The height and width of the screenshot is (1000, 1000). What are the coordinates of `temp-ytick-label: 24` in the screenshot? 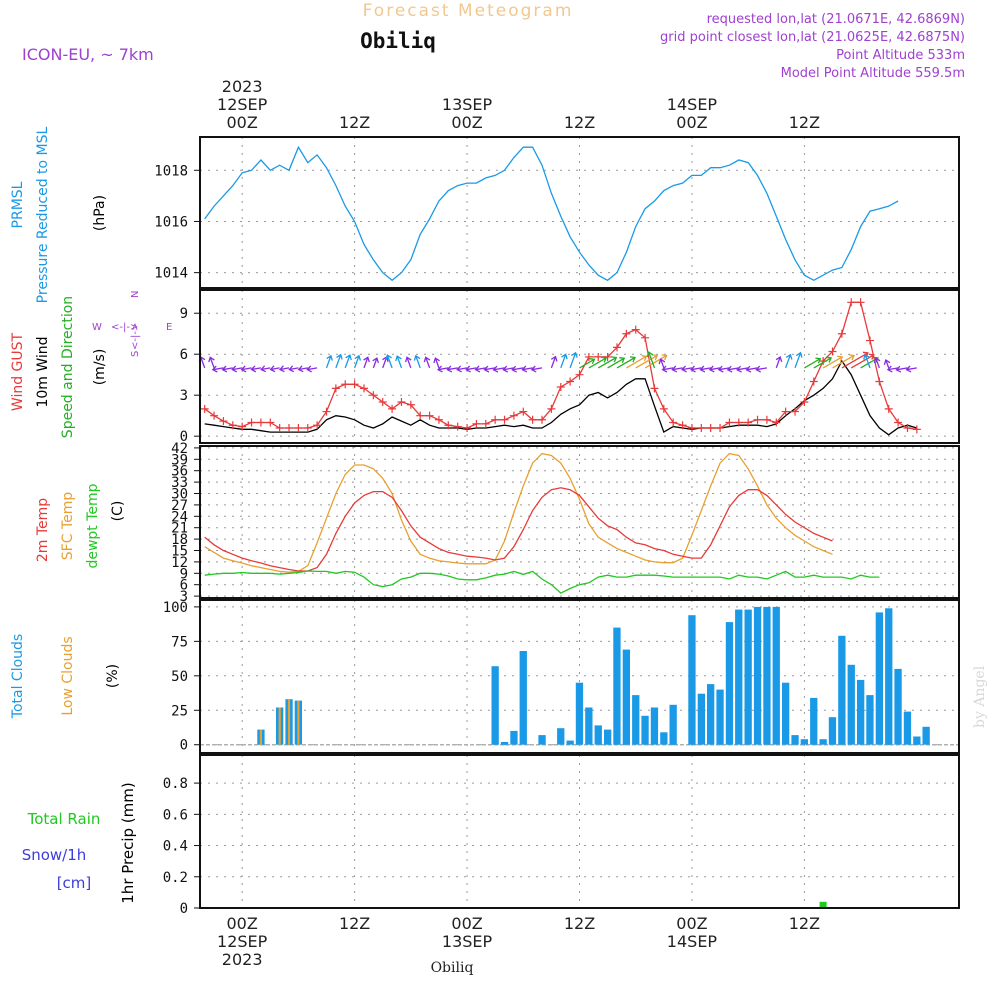 It's located at (179, 517).